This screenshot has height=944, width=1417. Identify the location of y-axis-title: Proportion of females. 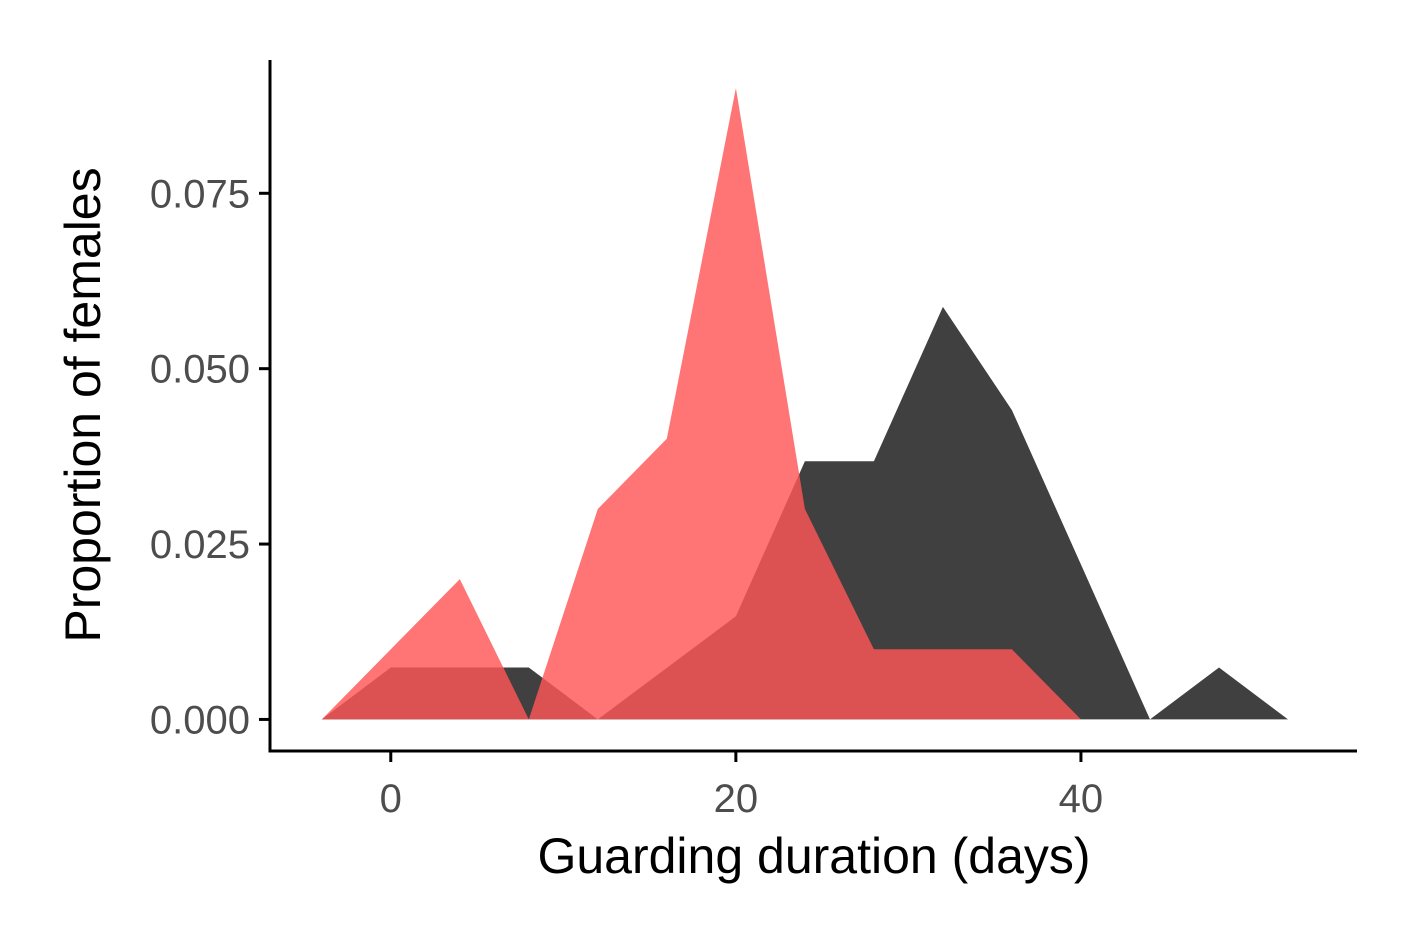
(83, 404).